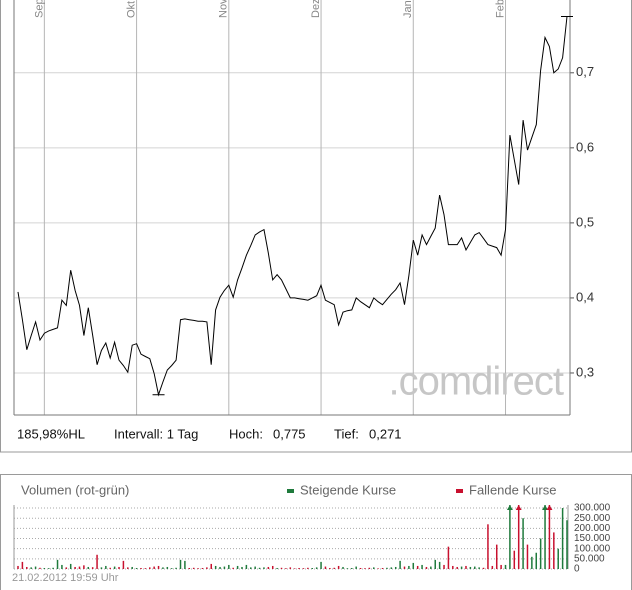 This screenshot has height=590, width=632. What do you see at coordinates (585, 221) in the screenshot?
I see `y-tick-label: 0,5` at bounding box center [585, 221].